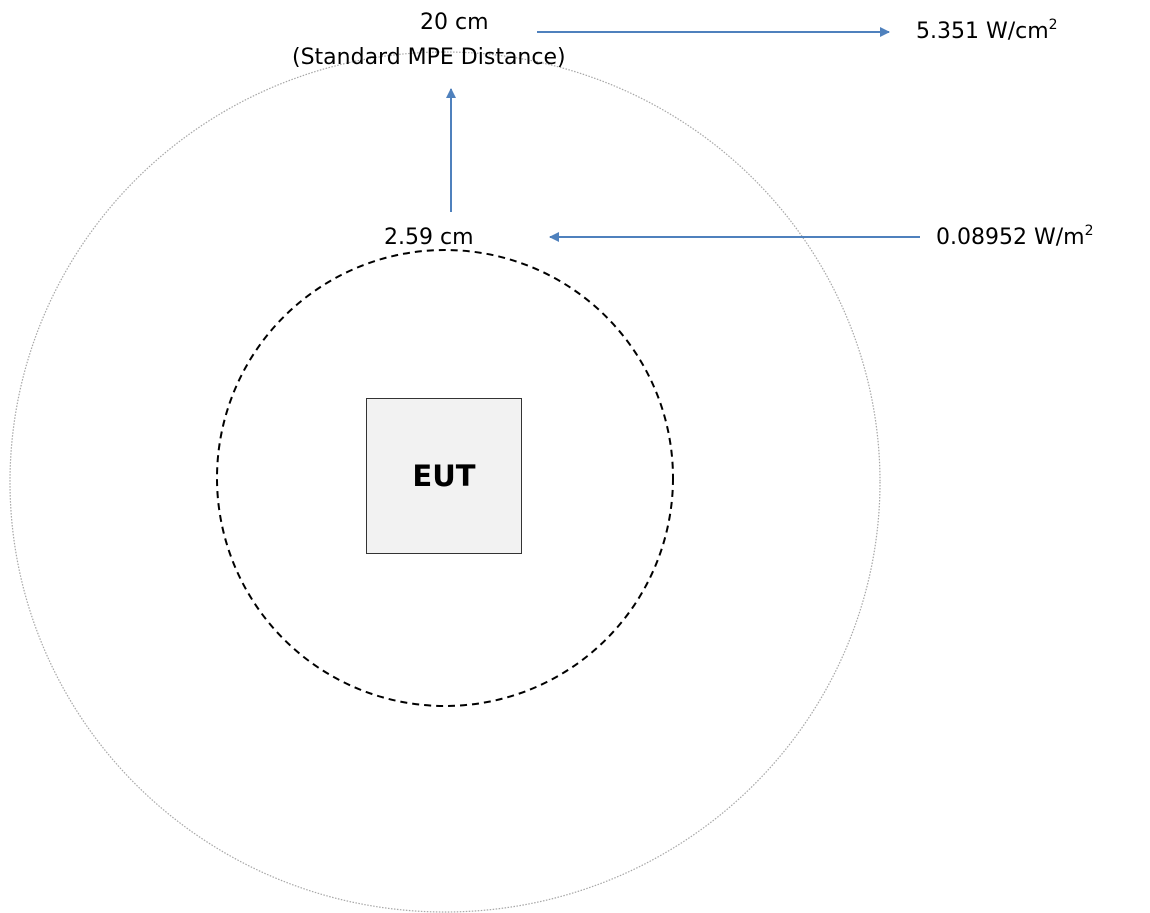  I want to click on eut-box: EUT, so click(444, 476).